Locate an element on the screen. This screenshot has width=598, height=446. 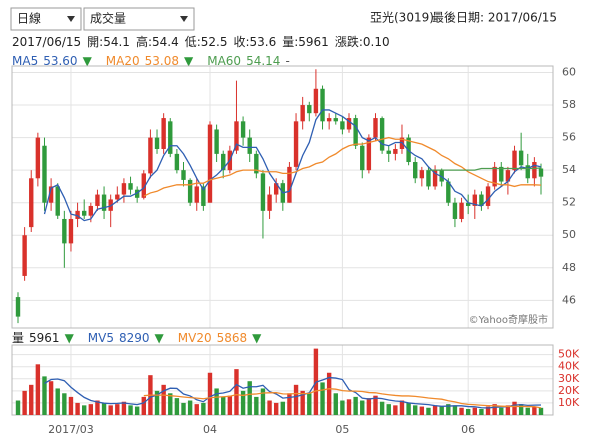
legend-value: 5868 is located at coordinates (232, 338).